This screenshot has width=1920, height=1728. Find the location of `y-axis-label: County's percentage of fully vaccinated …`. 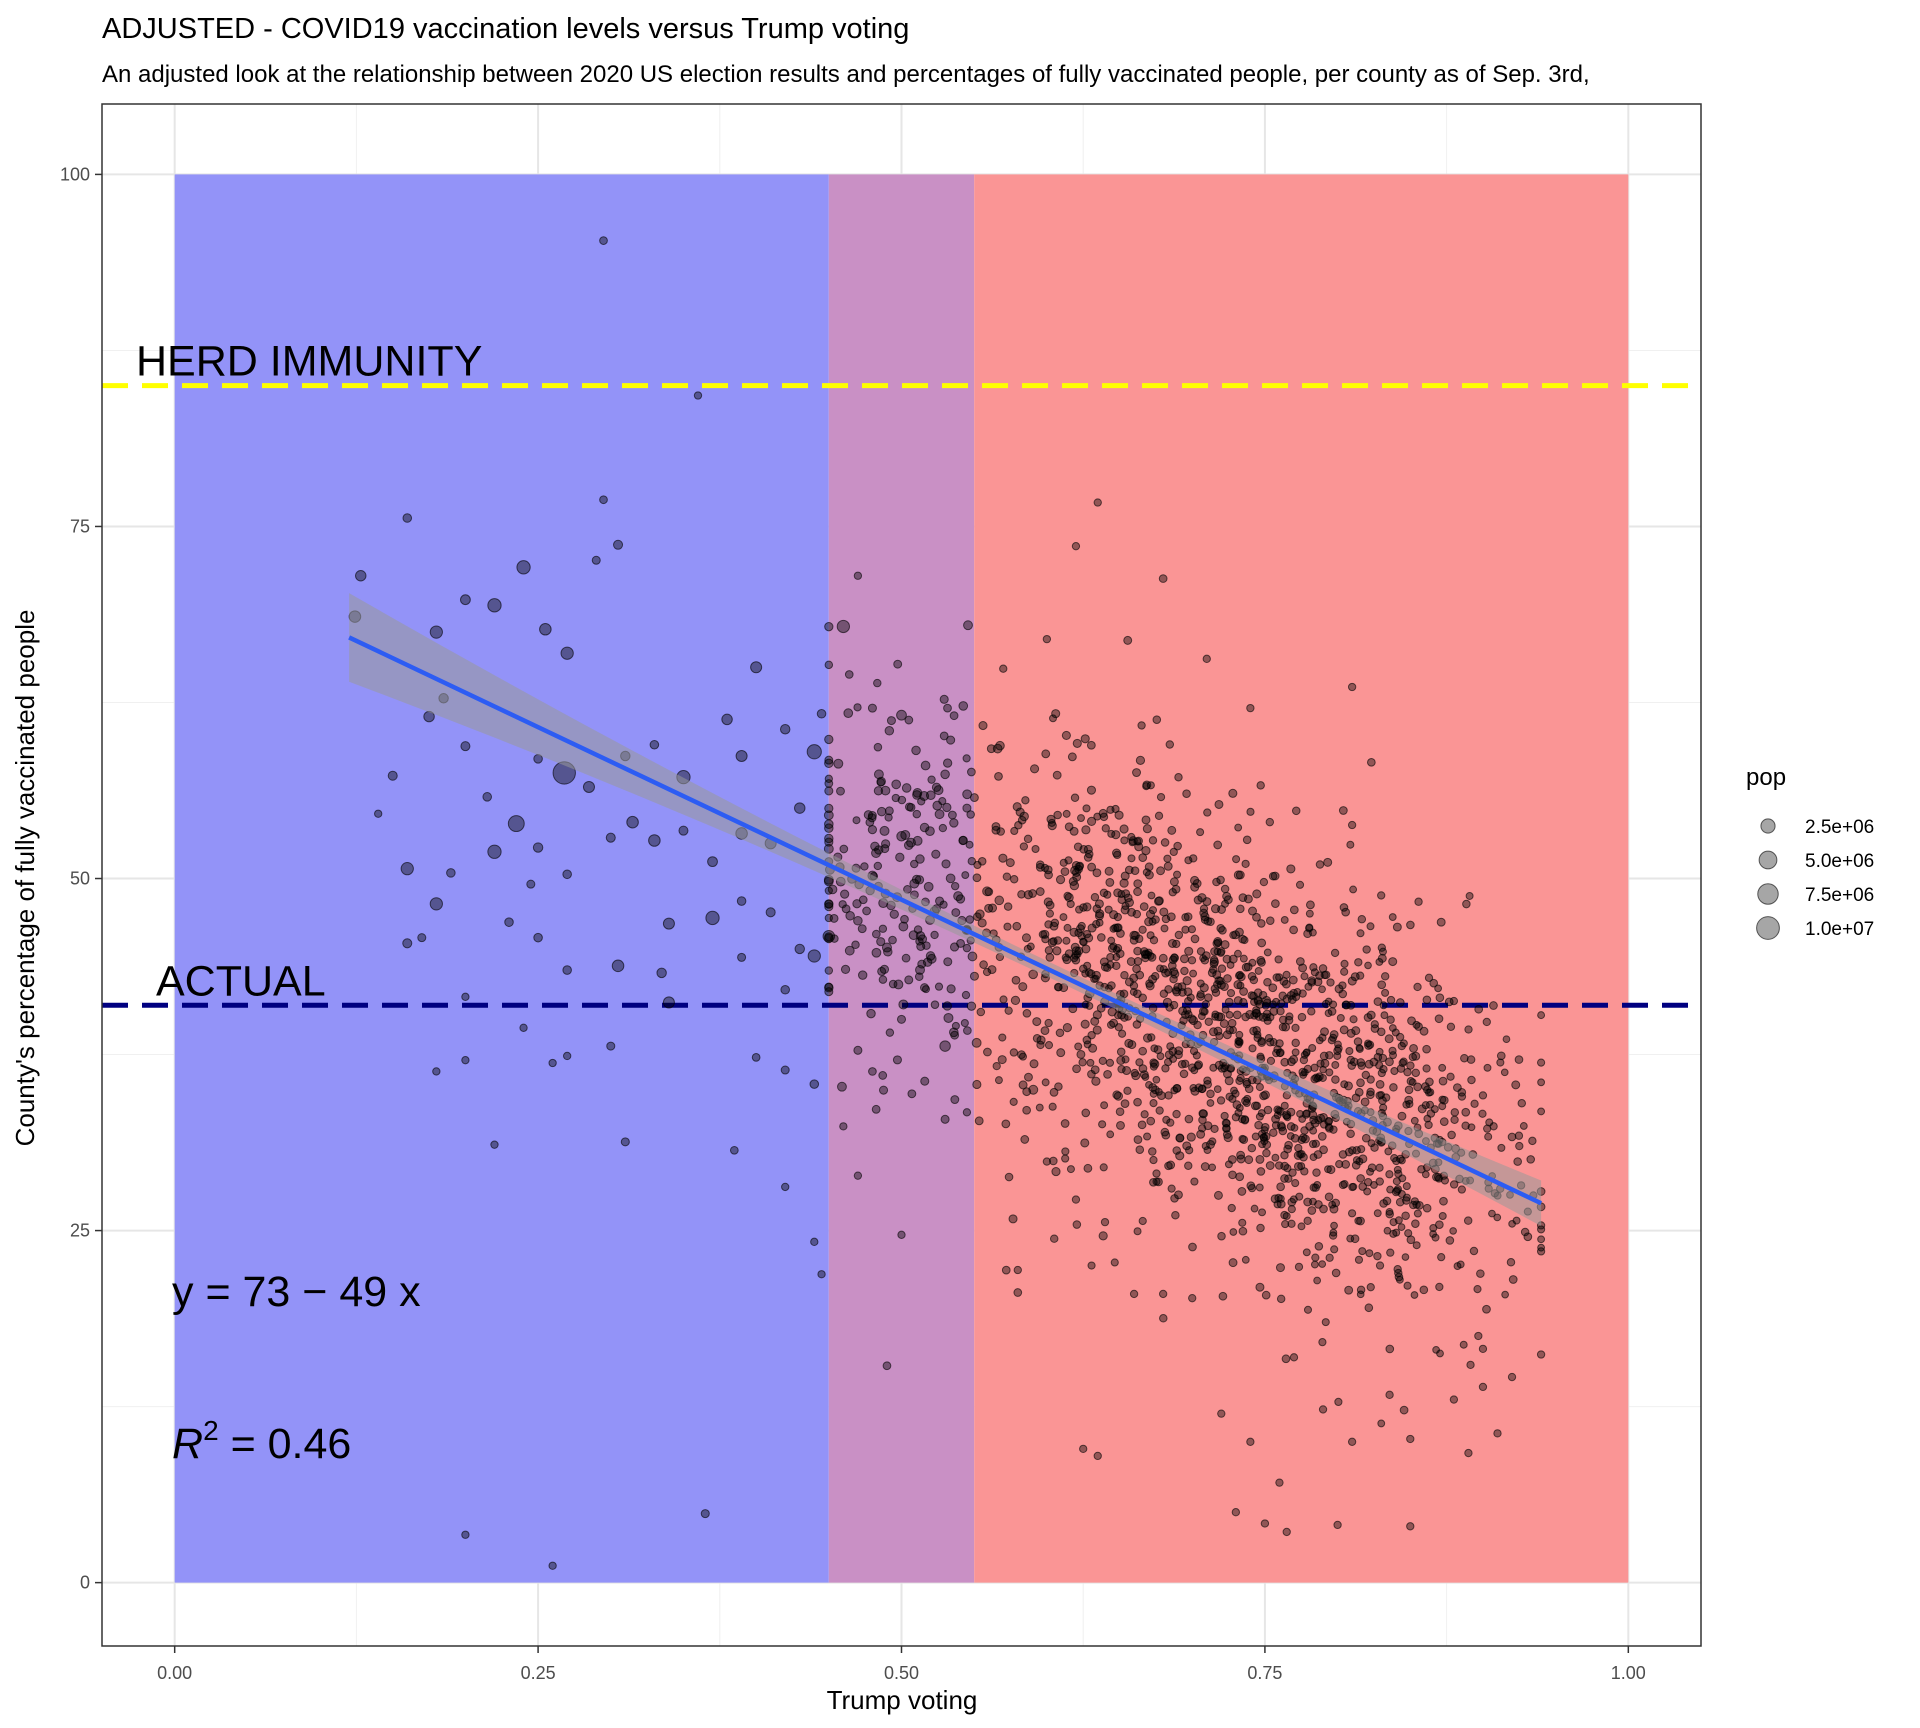

y-axis-label: County's percentage of fully vaccinated … is located at coordinates (25, 878).